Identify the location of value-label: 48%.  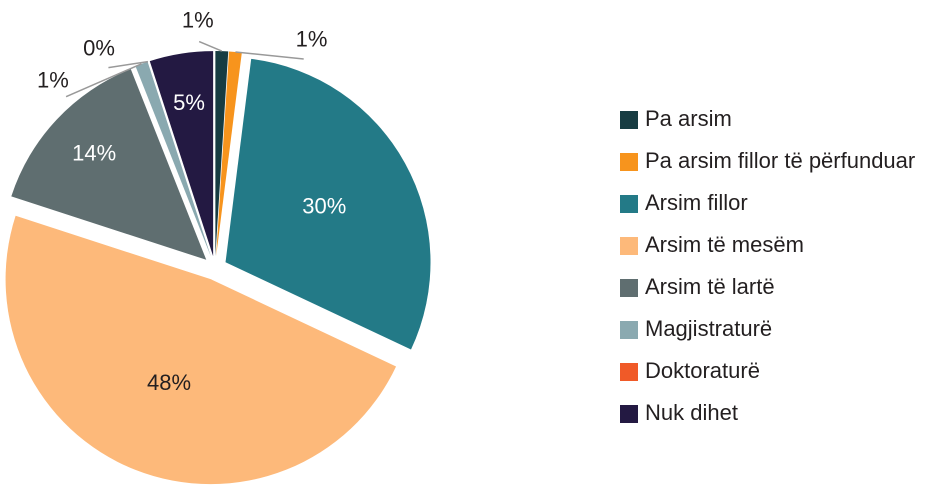
(169, 382).